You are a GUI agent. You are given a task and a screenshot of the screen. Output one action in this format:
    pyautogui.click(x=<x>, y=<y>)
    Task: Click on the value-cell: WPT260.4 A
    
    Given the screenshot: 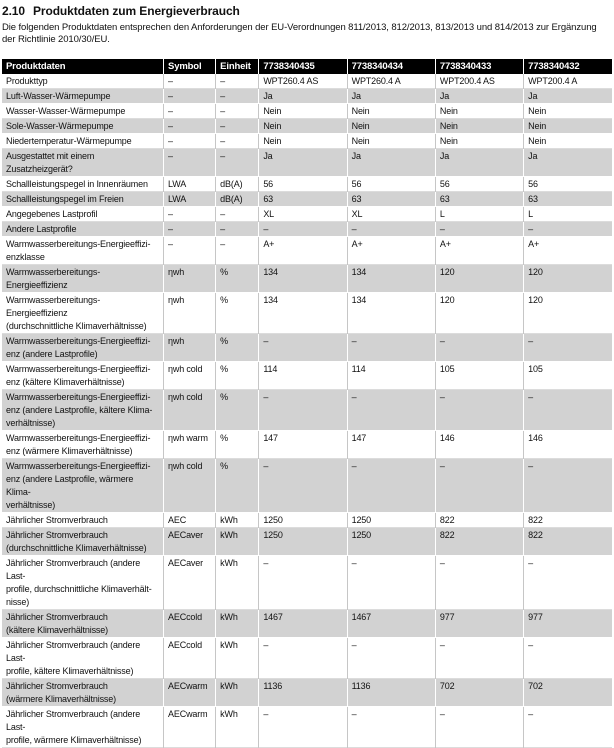 What is the action you would take?
    pyautogui.click(x=391, y=81)
    